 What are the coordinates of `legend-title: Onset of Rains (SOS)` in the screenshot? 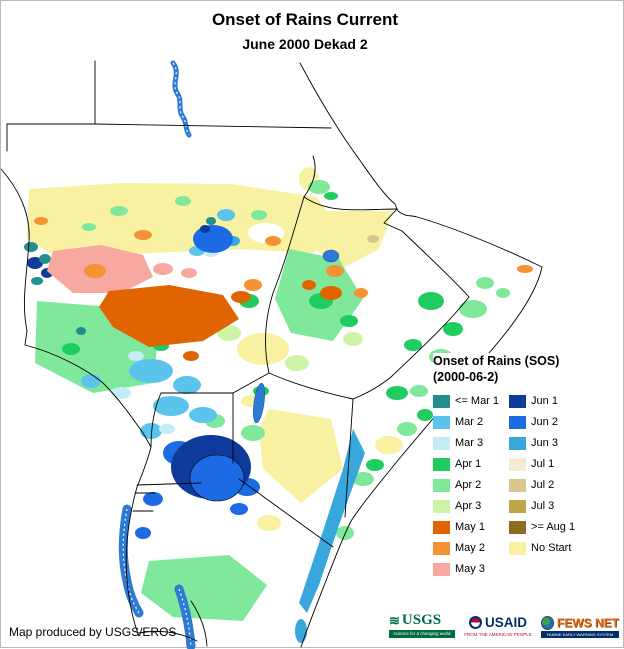 It's located at (496, 361).